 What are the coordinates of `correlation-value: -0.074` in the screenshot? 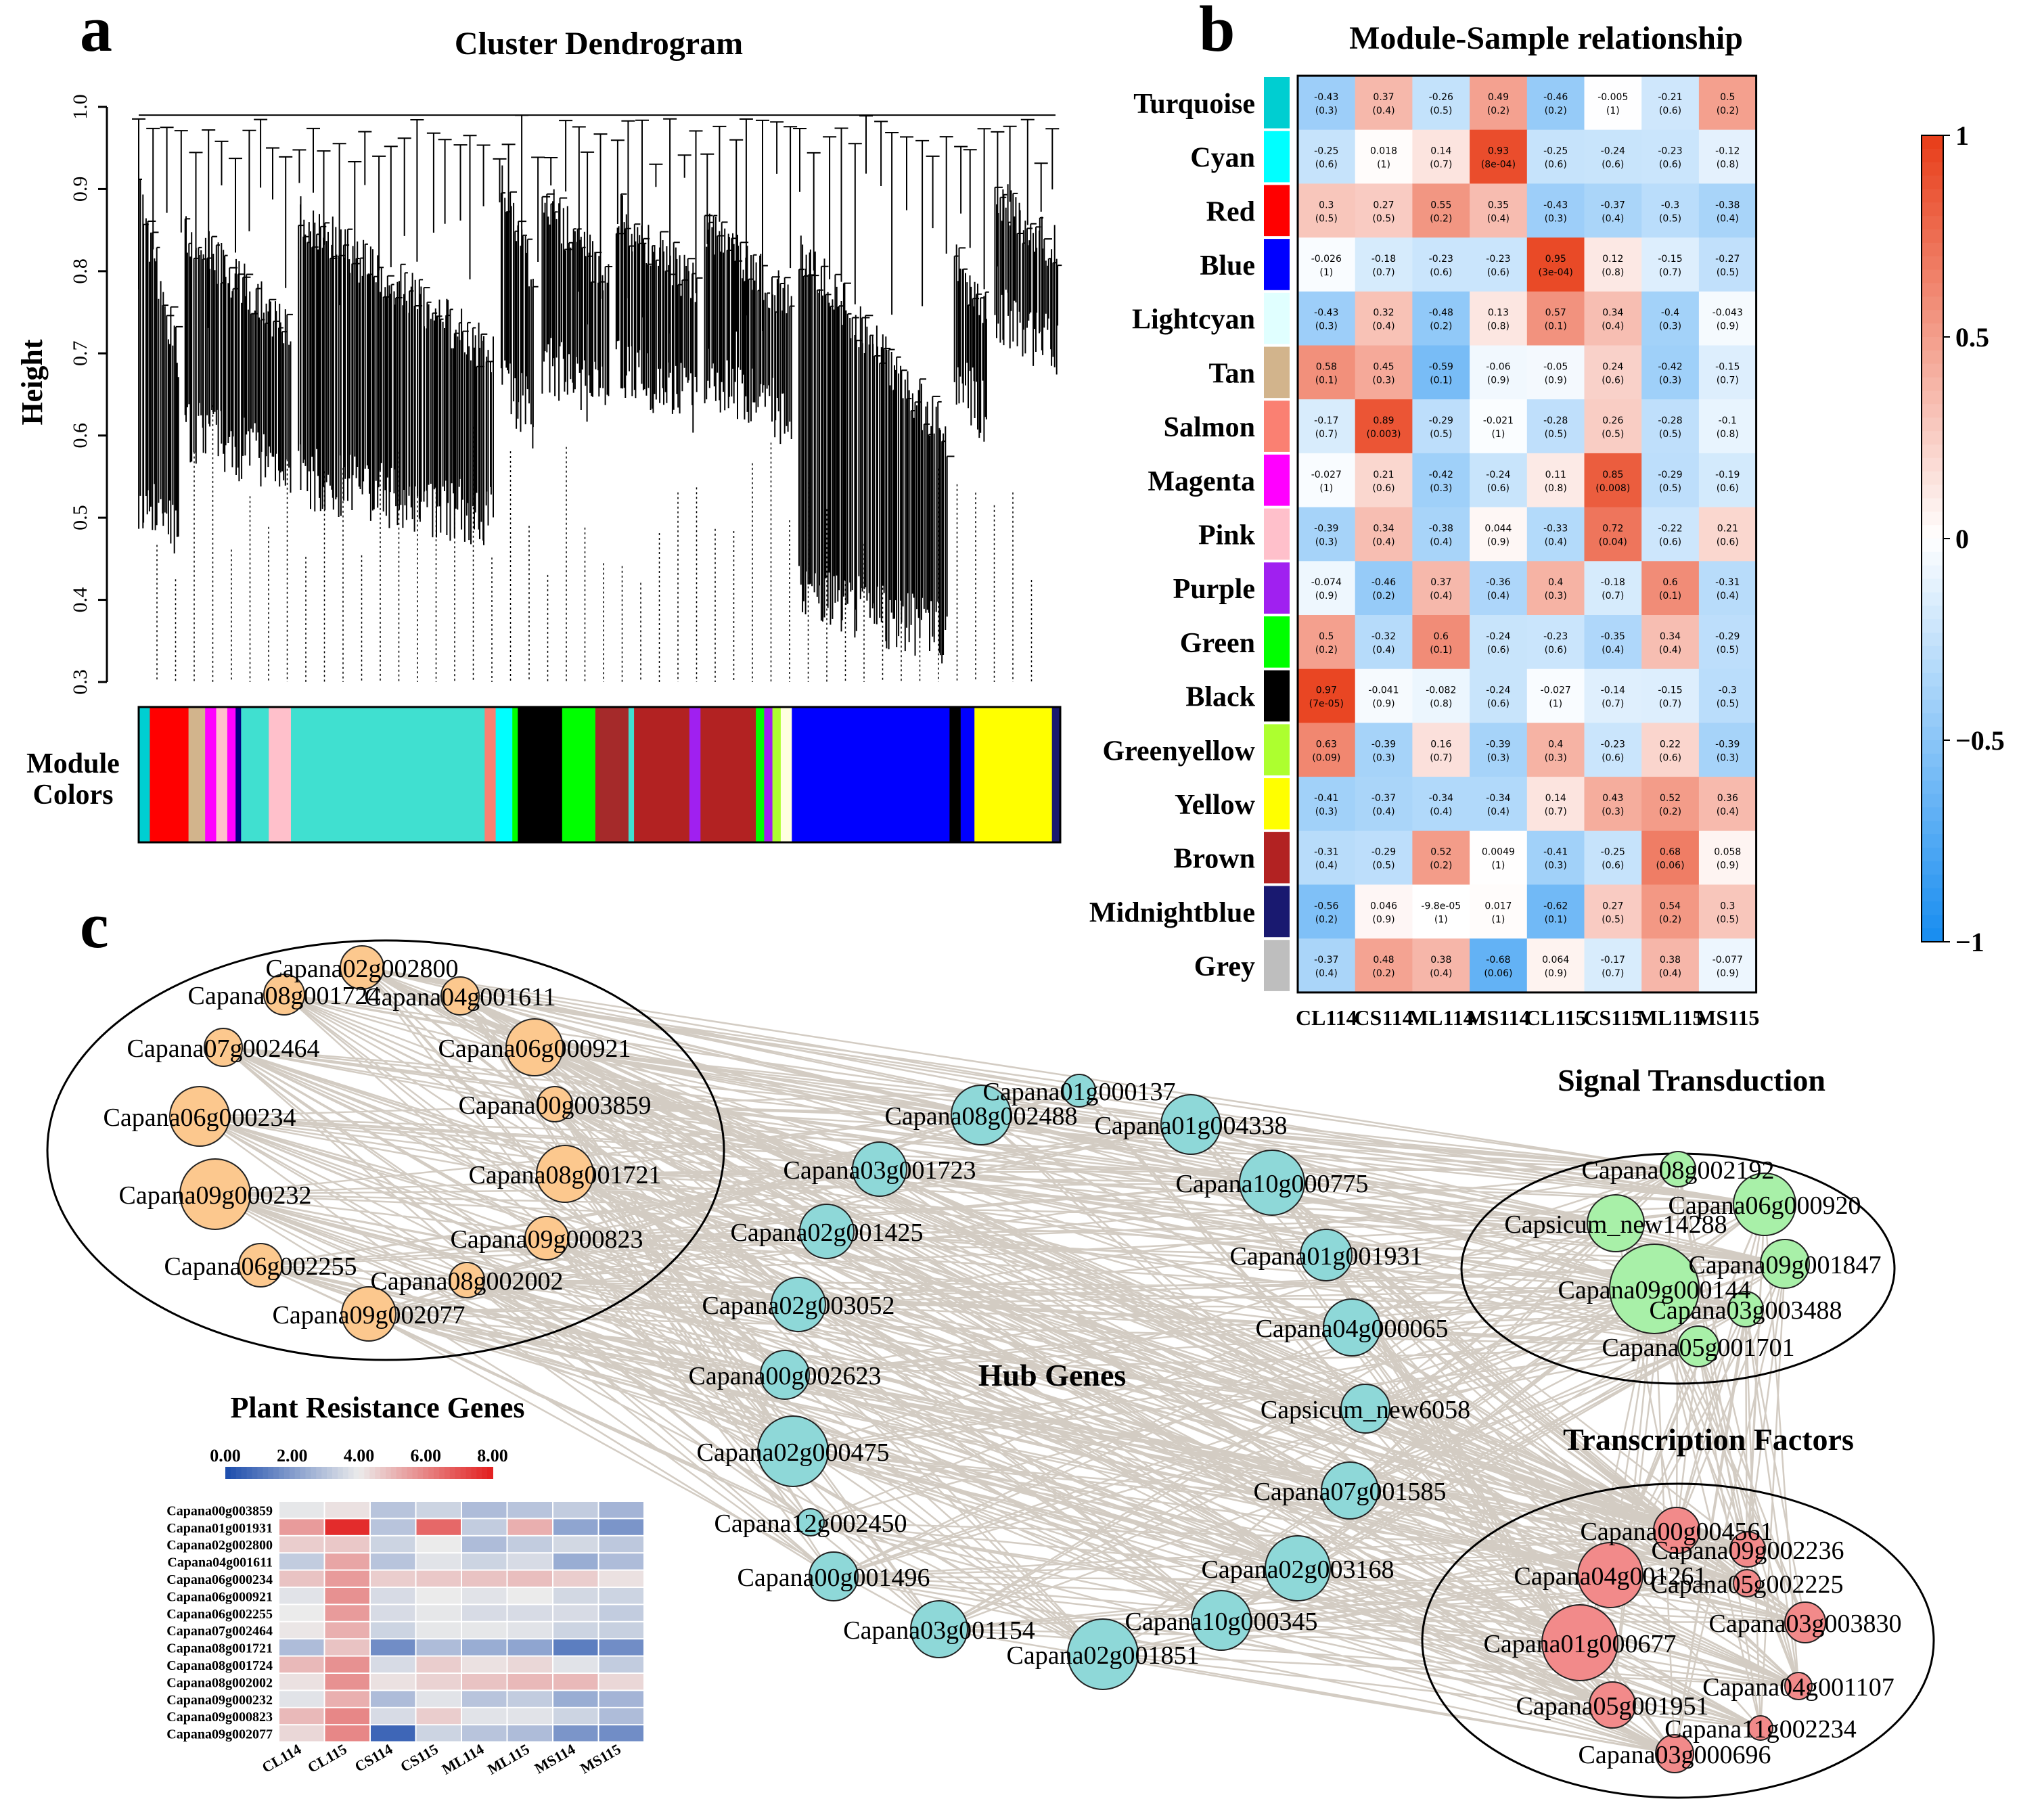 It's located at (1326, 582).